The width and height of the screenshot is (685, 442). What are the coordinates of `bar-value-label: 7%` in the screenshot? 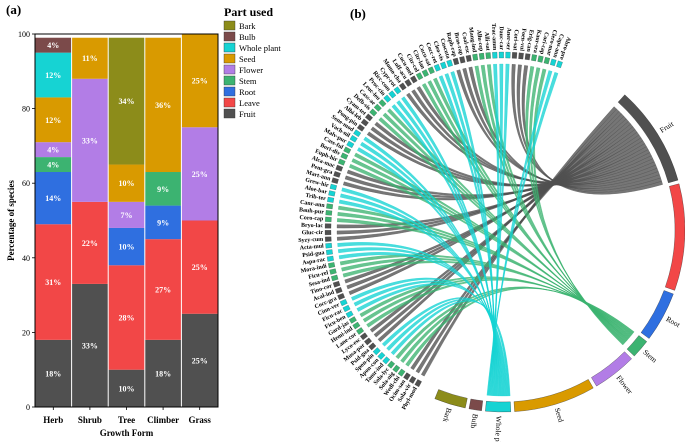 It's located at (127, 215).